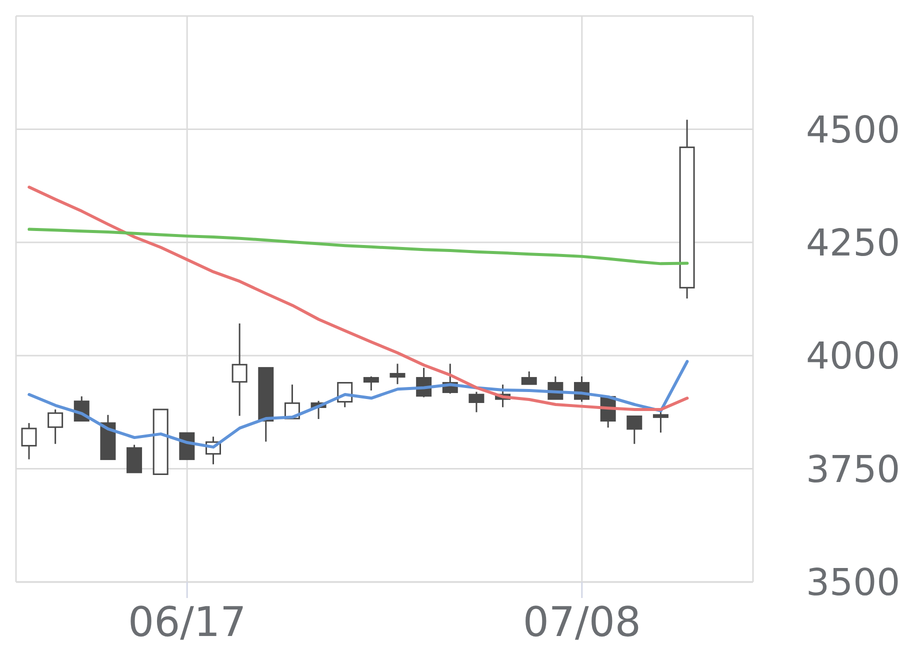 This screenshot has width=920, height=669. I want to click on y-tick-label: 3750, so click(853, 469).